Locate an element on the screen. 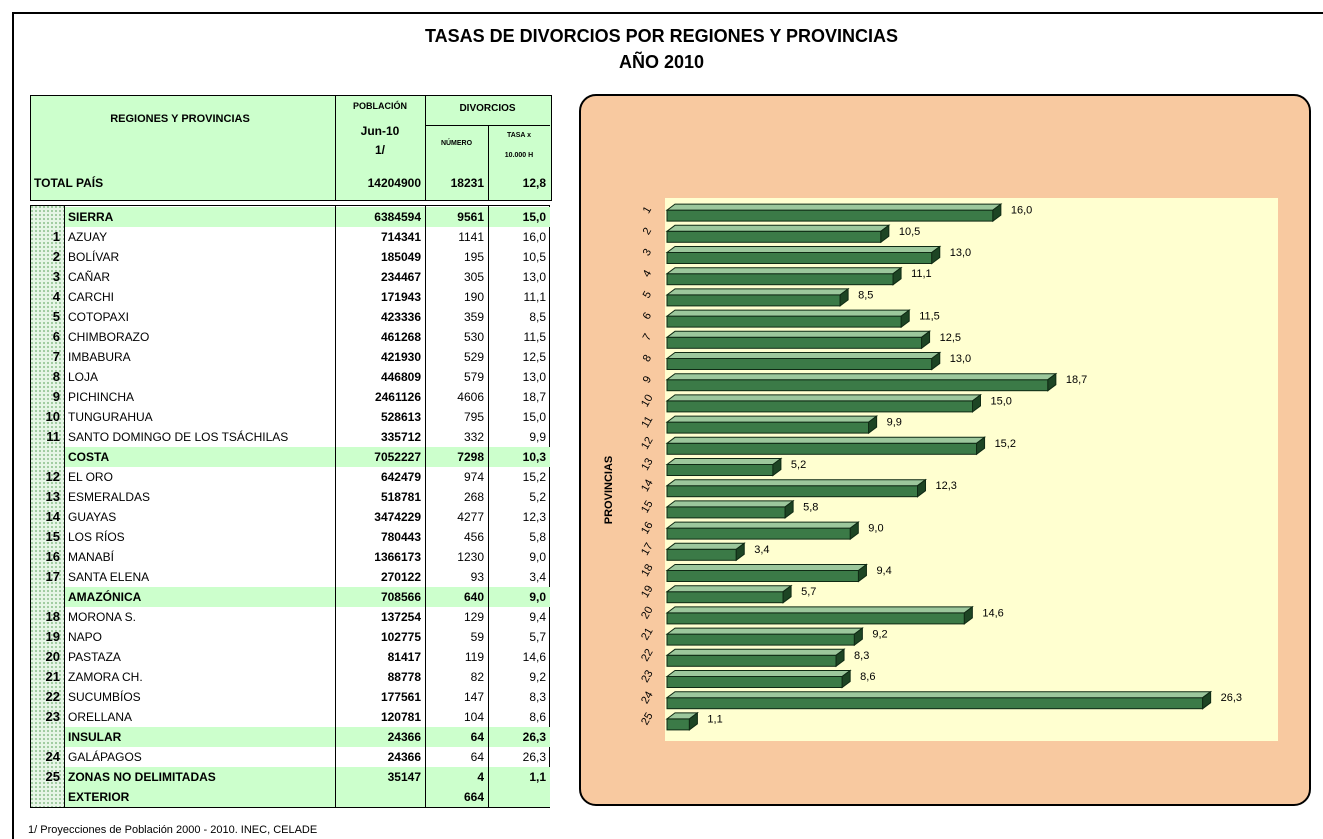 This screenshot has height=839, width=1323. category-label: 6 is located at coordinates (647, 315).